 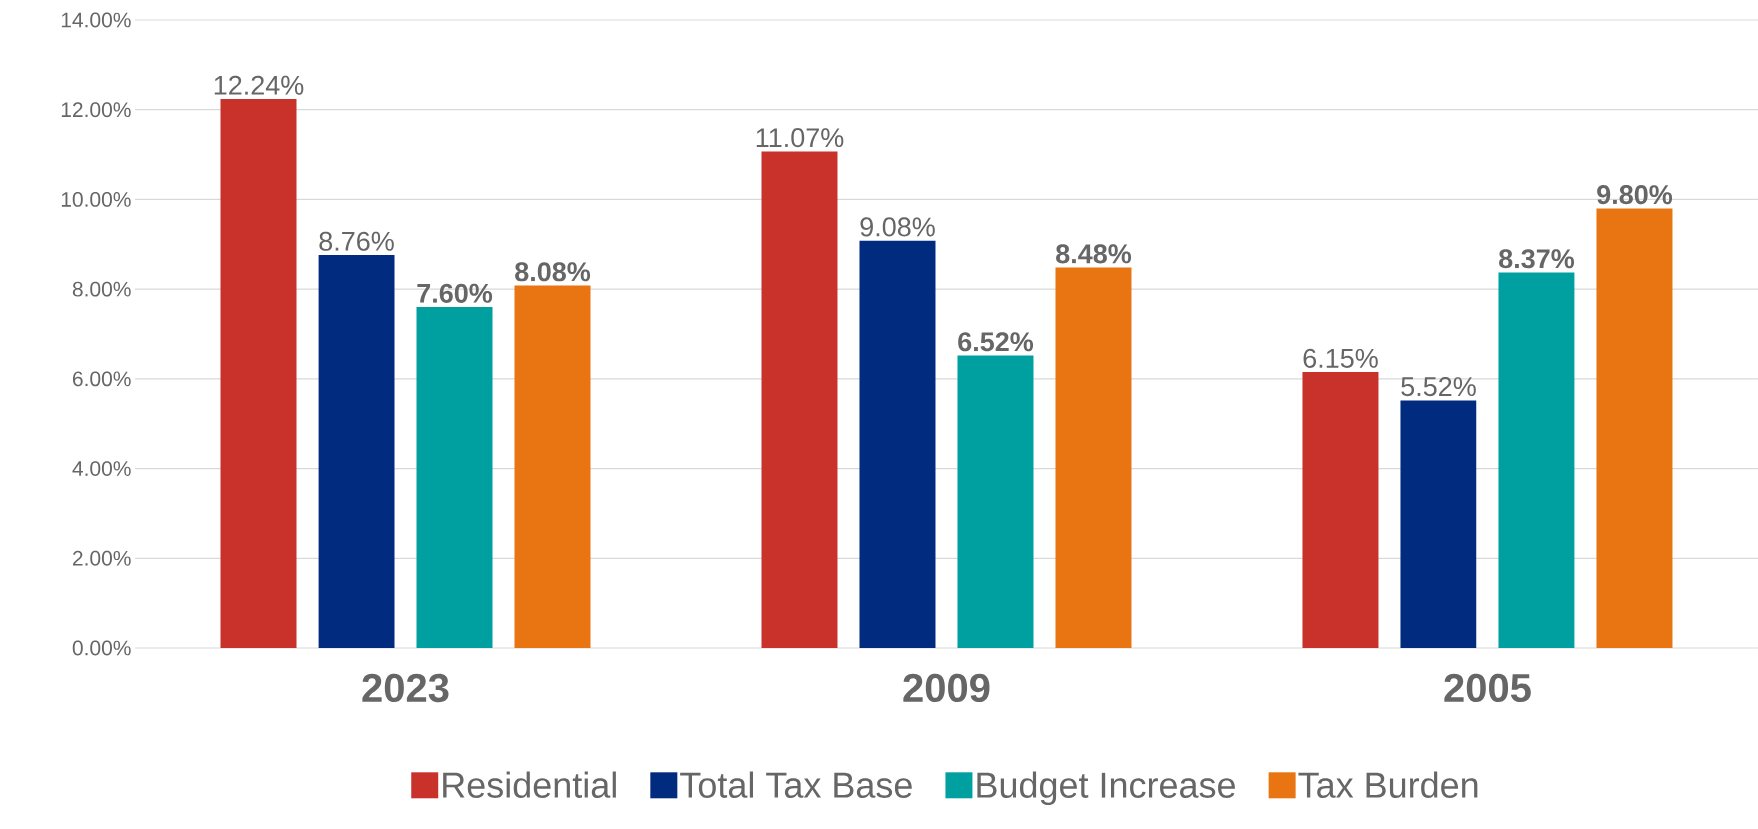 I want to click on x-tick-label: 2009, so click(x=946, y=688).